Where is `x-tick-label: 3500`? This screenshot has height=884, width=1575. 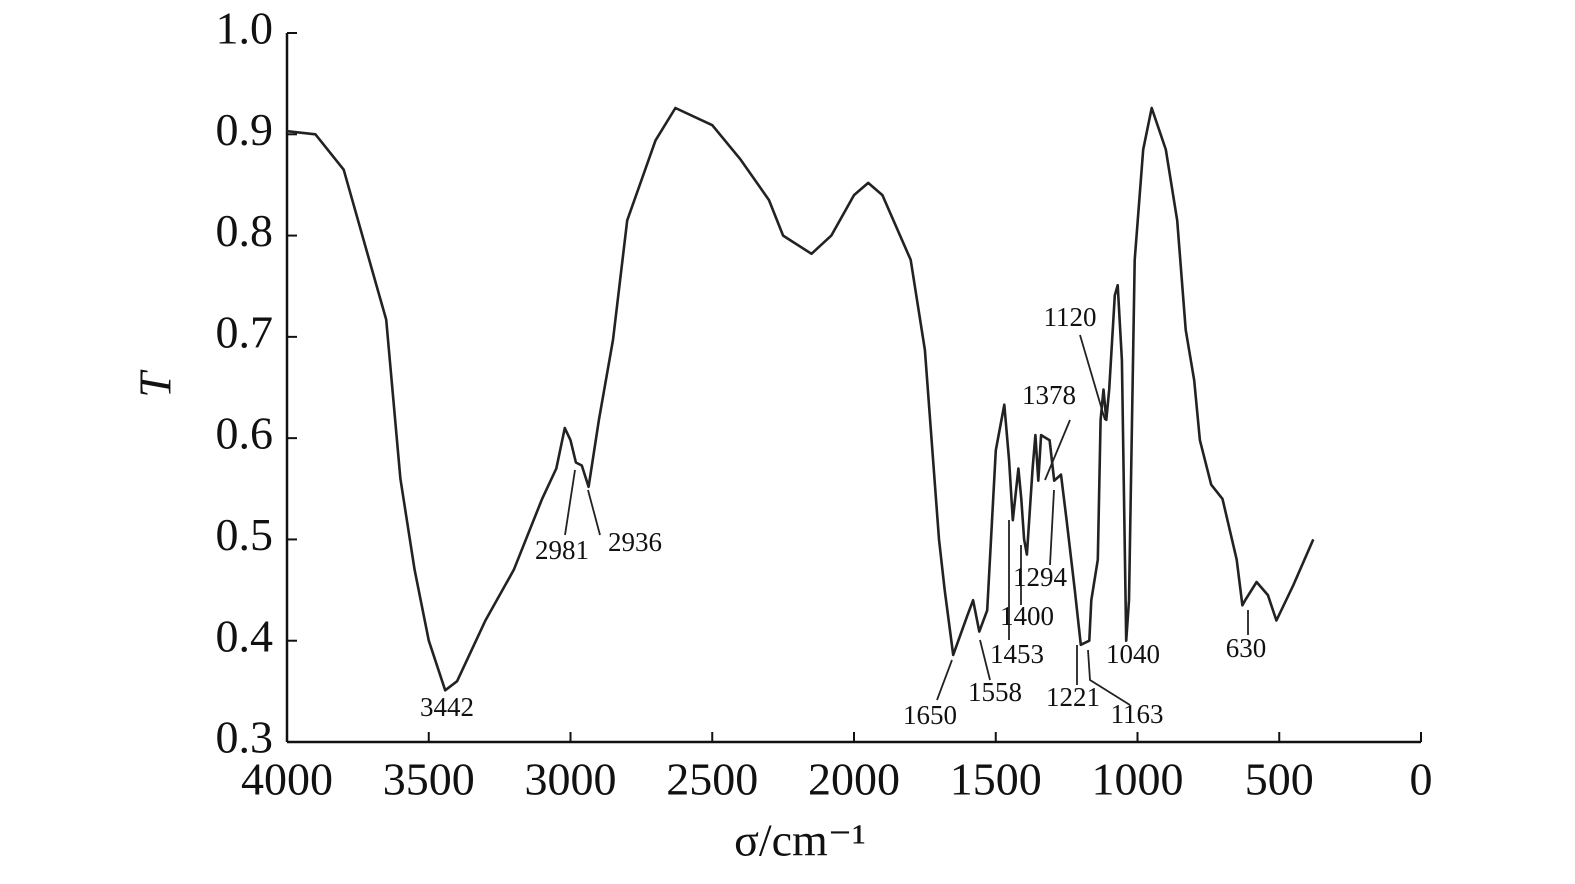
x-tick-label: 3500 is located at coordinates (429, 779).